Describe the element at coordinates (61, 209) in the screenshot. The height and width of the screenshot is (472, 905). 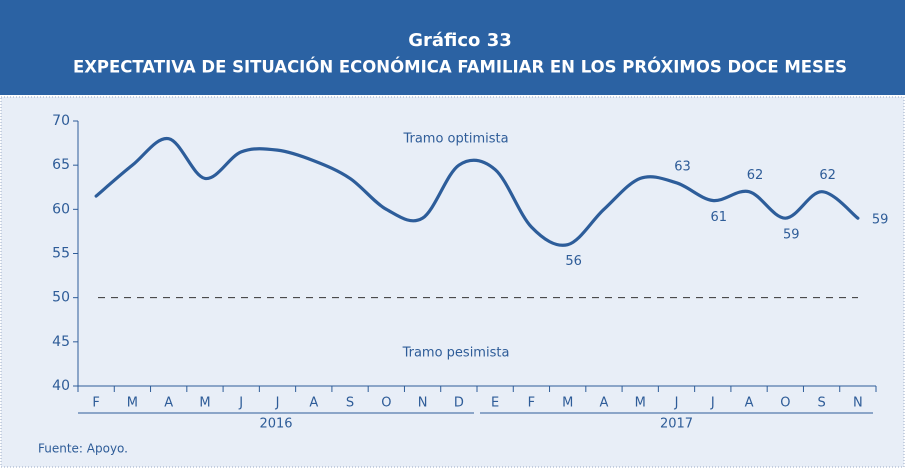
I see `y-tick-label: 60` at that location.